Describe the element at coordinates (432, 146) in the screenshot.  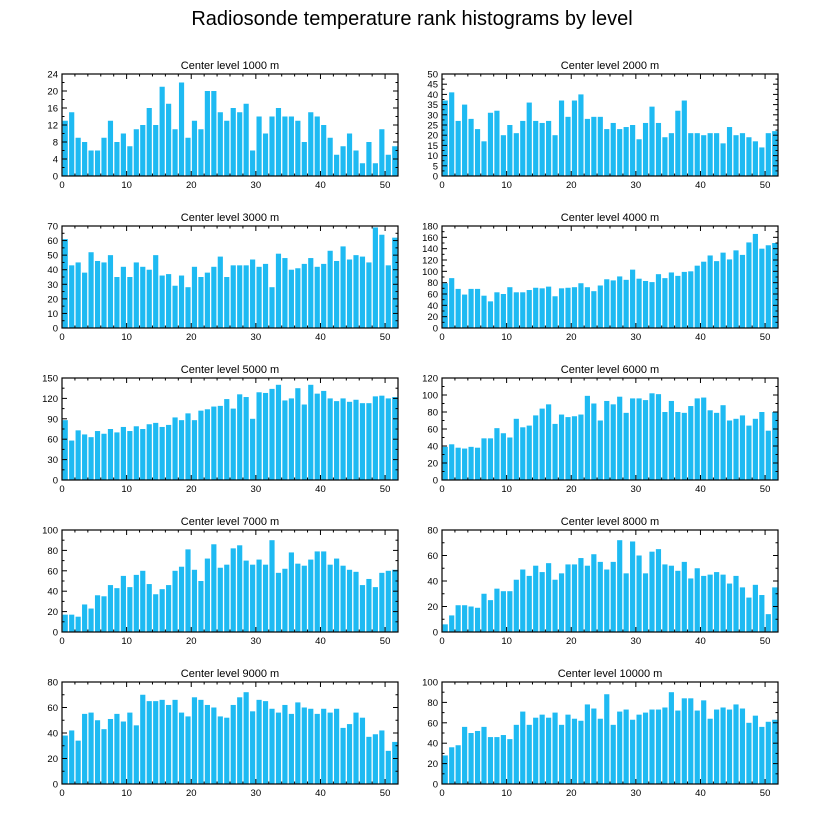
I see `y-tick-label: 15` at that location.